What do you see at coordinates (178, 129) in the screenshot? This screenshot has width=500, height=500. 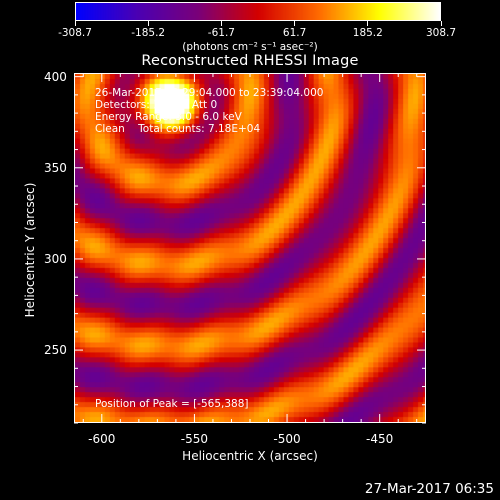 I see `info-clean-counts: Clean Total counts: 7.18E+04` at bounding box center [178, 129].